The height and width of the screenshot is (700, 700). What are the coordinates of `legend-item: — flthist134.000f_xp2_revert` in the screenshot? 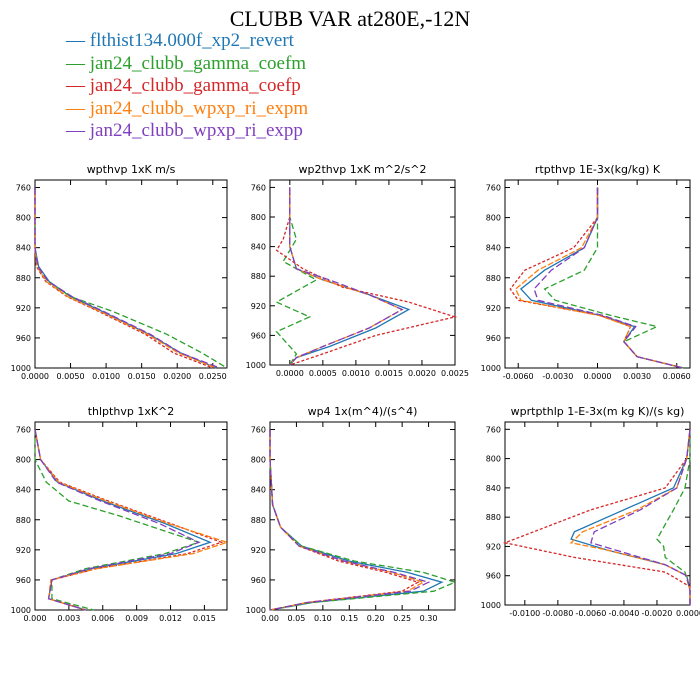 It's located at (187, 41).